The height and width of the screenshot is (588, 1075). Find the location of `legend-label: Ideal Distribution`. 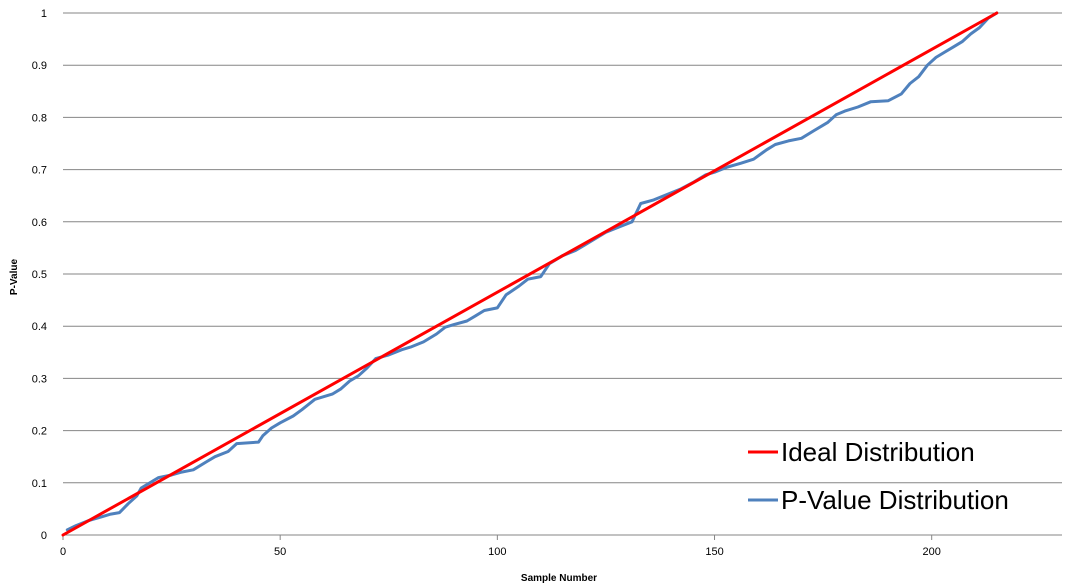

legend-label: Ideal Distribution is located at coordinates (878, 452).